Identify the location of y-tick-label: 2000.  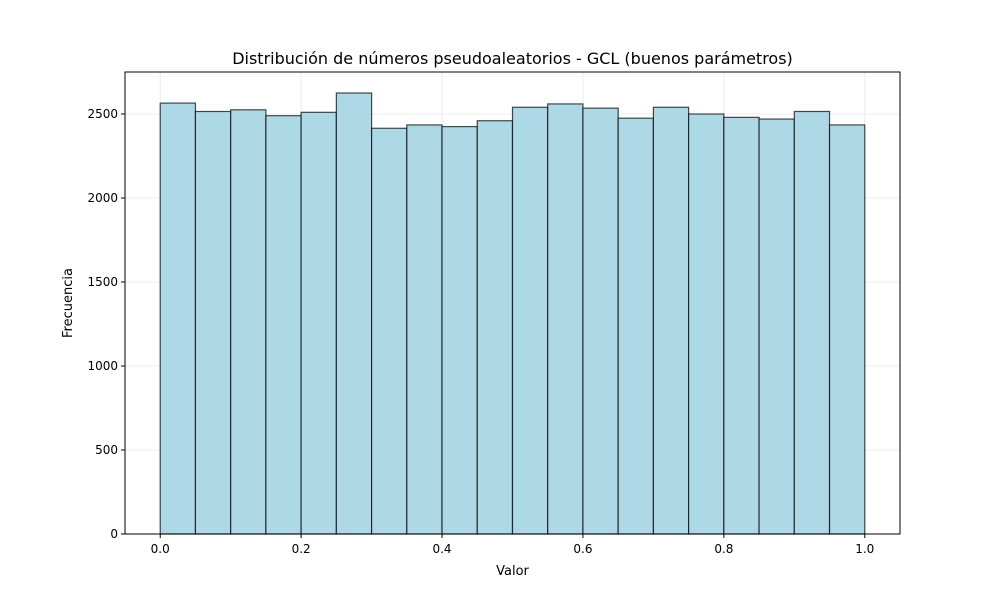
(102, 198).